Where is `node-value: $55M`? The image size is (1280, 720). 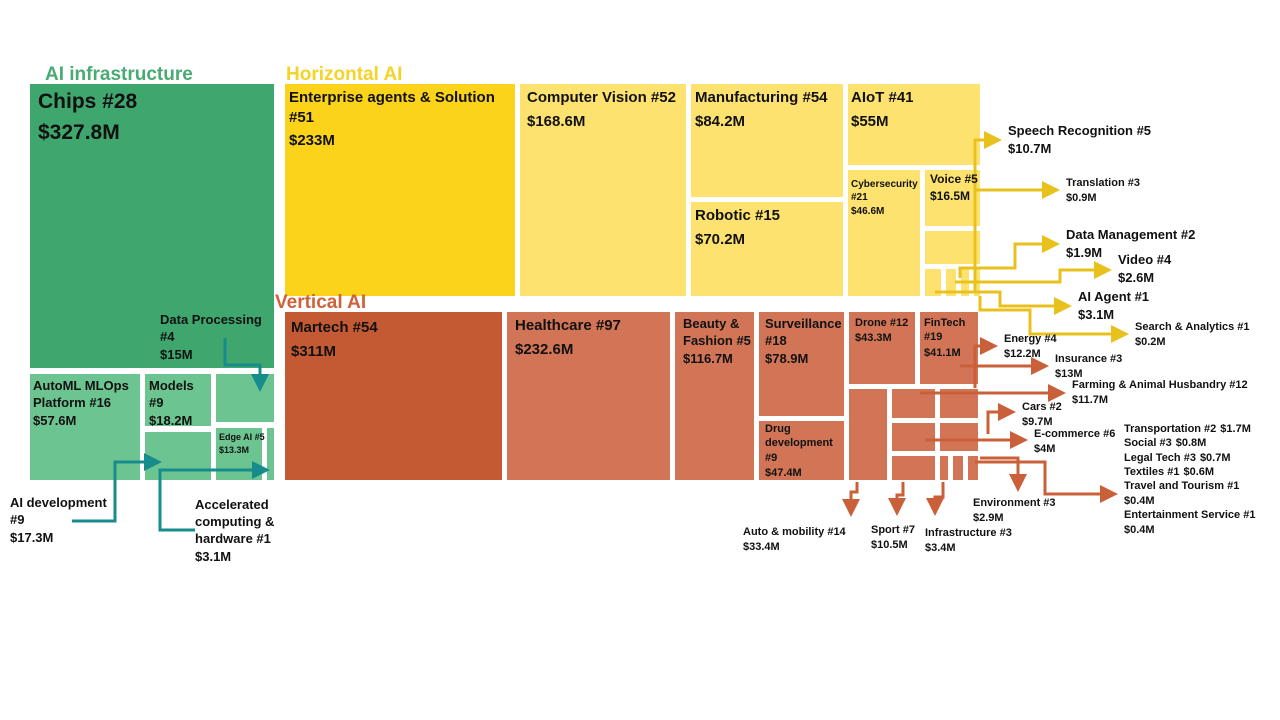
node-value: $55M is located at coordinates (870, 121).